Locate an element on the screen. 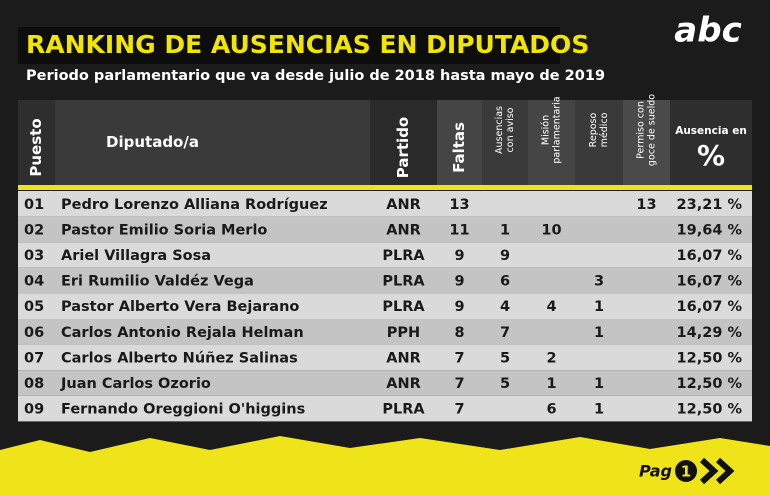  cell-text: 11 is located at coordinates (459, 230).